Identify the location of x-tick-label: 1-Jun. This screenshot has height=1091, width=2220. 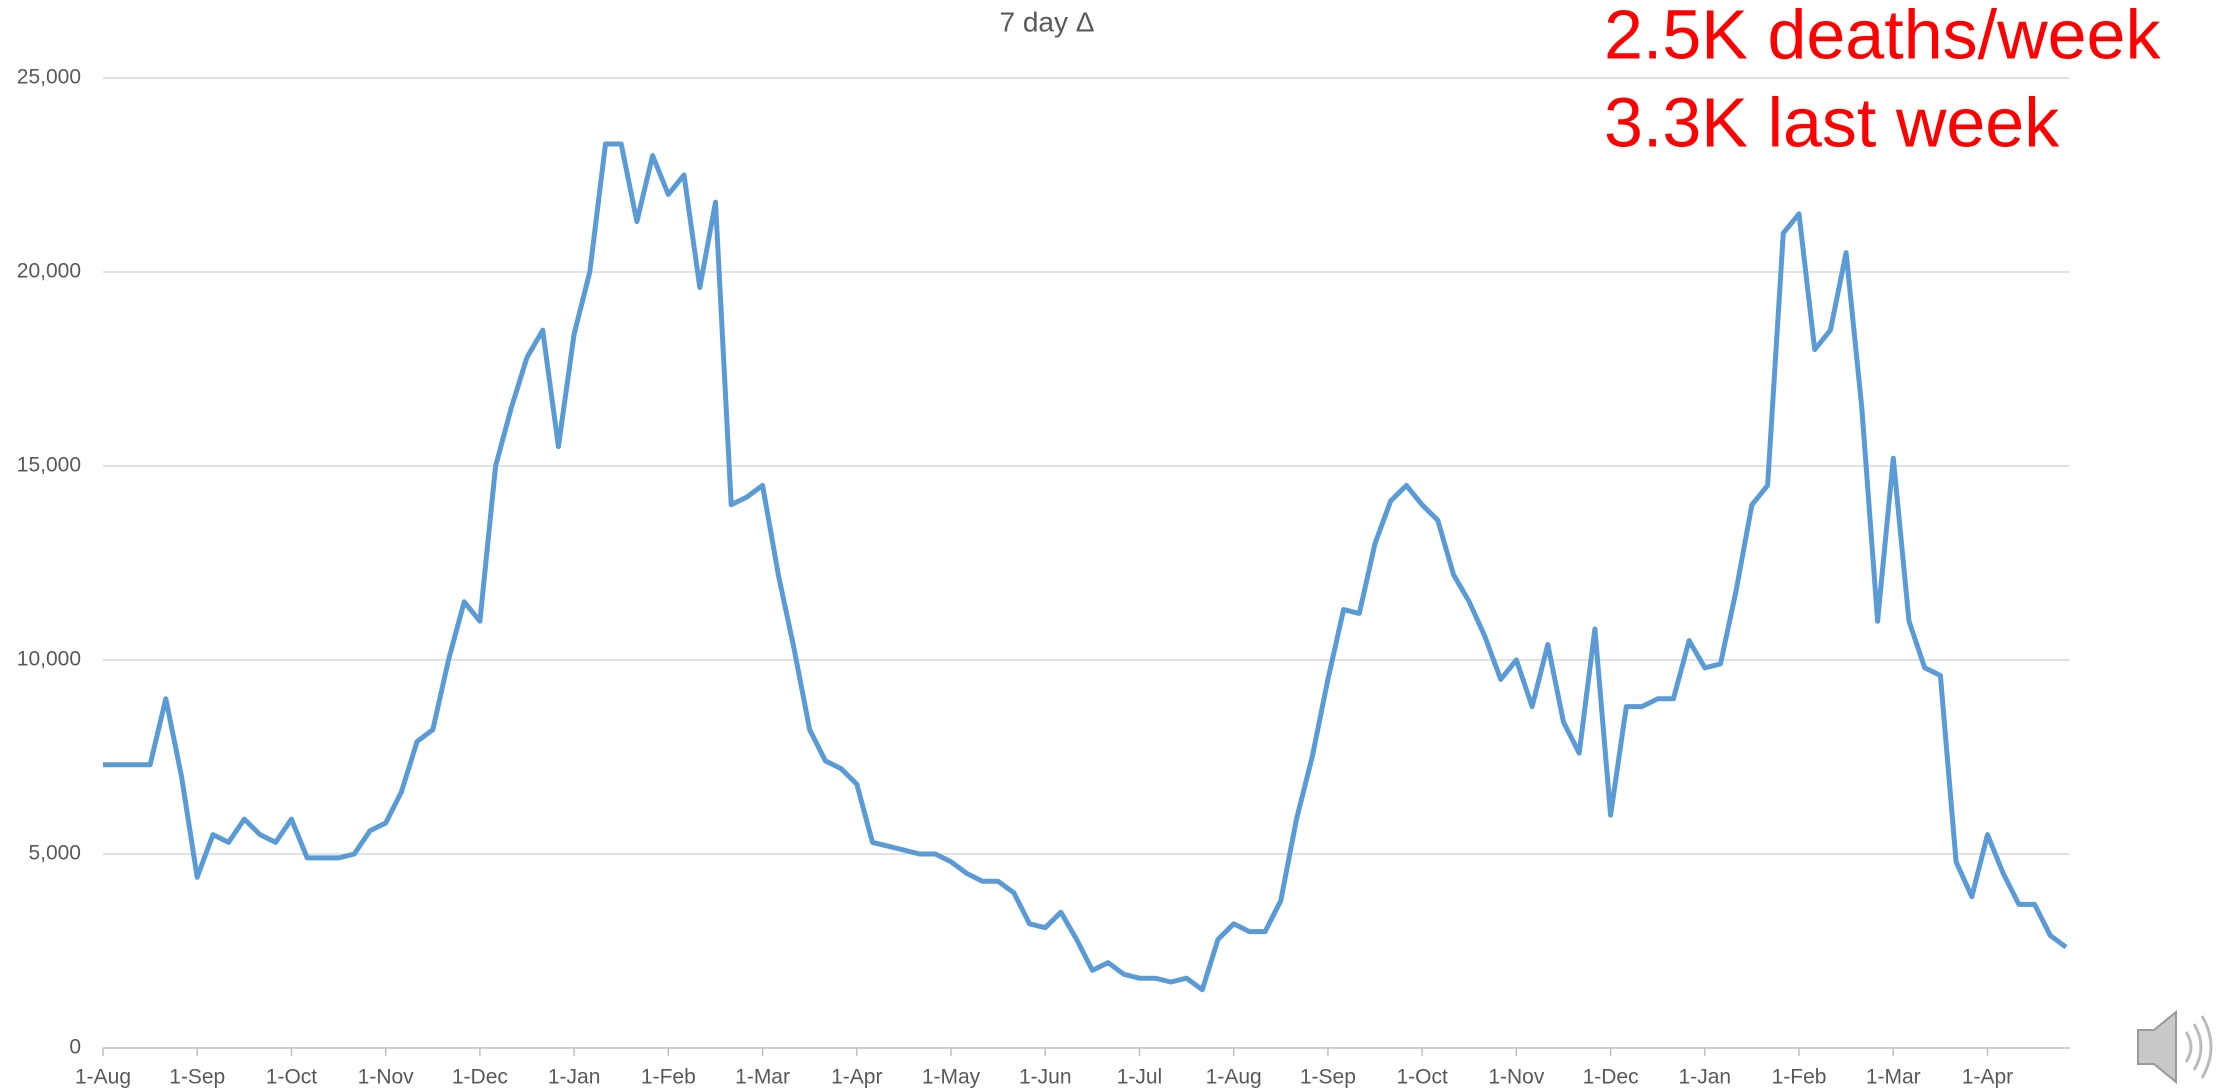
(1045, 1077).